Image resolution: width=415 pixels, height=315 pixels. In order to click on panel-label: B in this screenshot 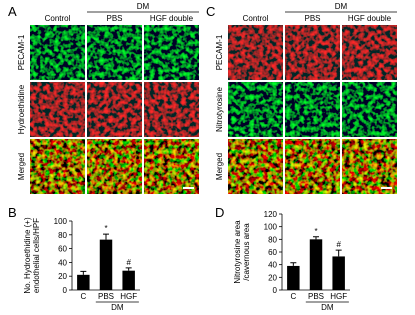, I will do `click(12, 212)`.